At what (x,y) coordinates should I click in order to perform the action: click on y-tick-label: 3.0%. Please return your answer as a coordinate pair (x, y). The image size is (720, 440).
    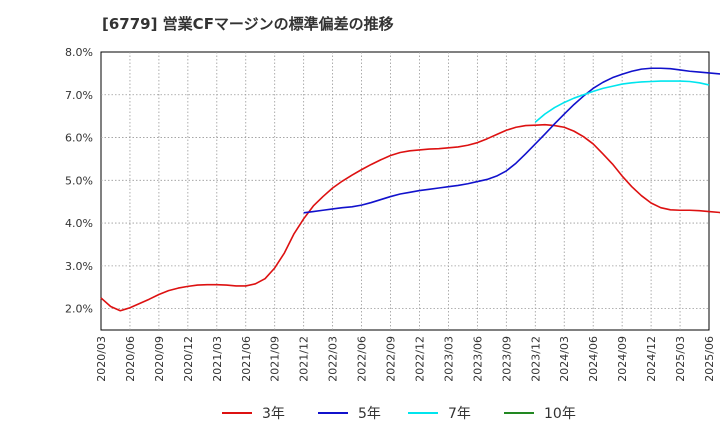
    Looking at the image, I should click on (79, 266).